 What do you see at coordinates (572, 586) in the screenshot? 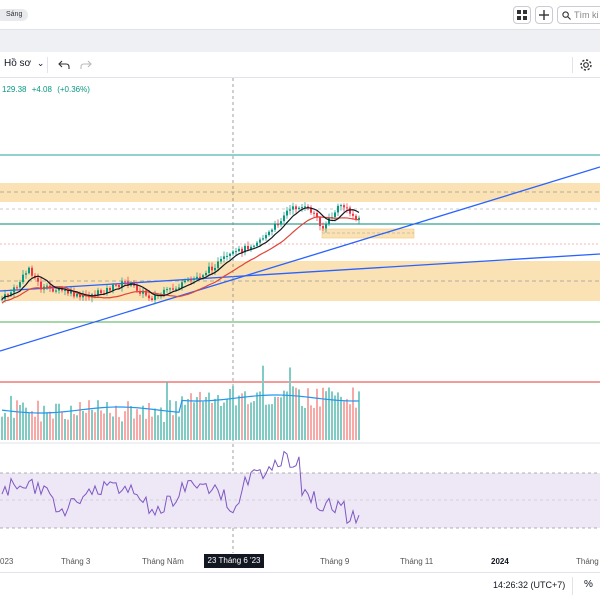
I see `bottom-divider` at bounding box center [572, 586].